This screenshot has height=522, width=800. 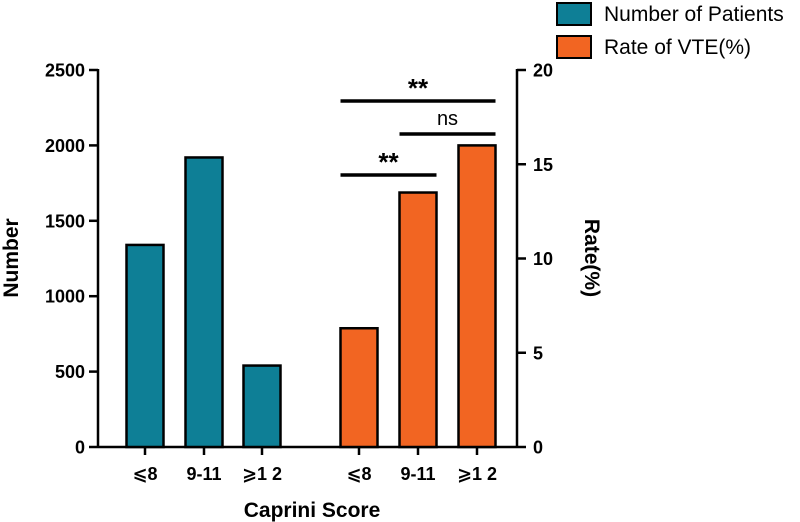 What do you see at coordinates (145, 346) in the screenshot?
I see `bar-series0-cat0` at bounding box center [145, 346].